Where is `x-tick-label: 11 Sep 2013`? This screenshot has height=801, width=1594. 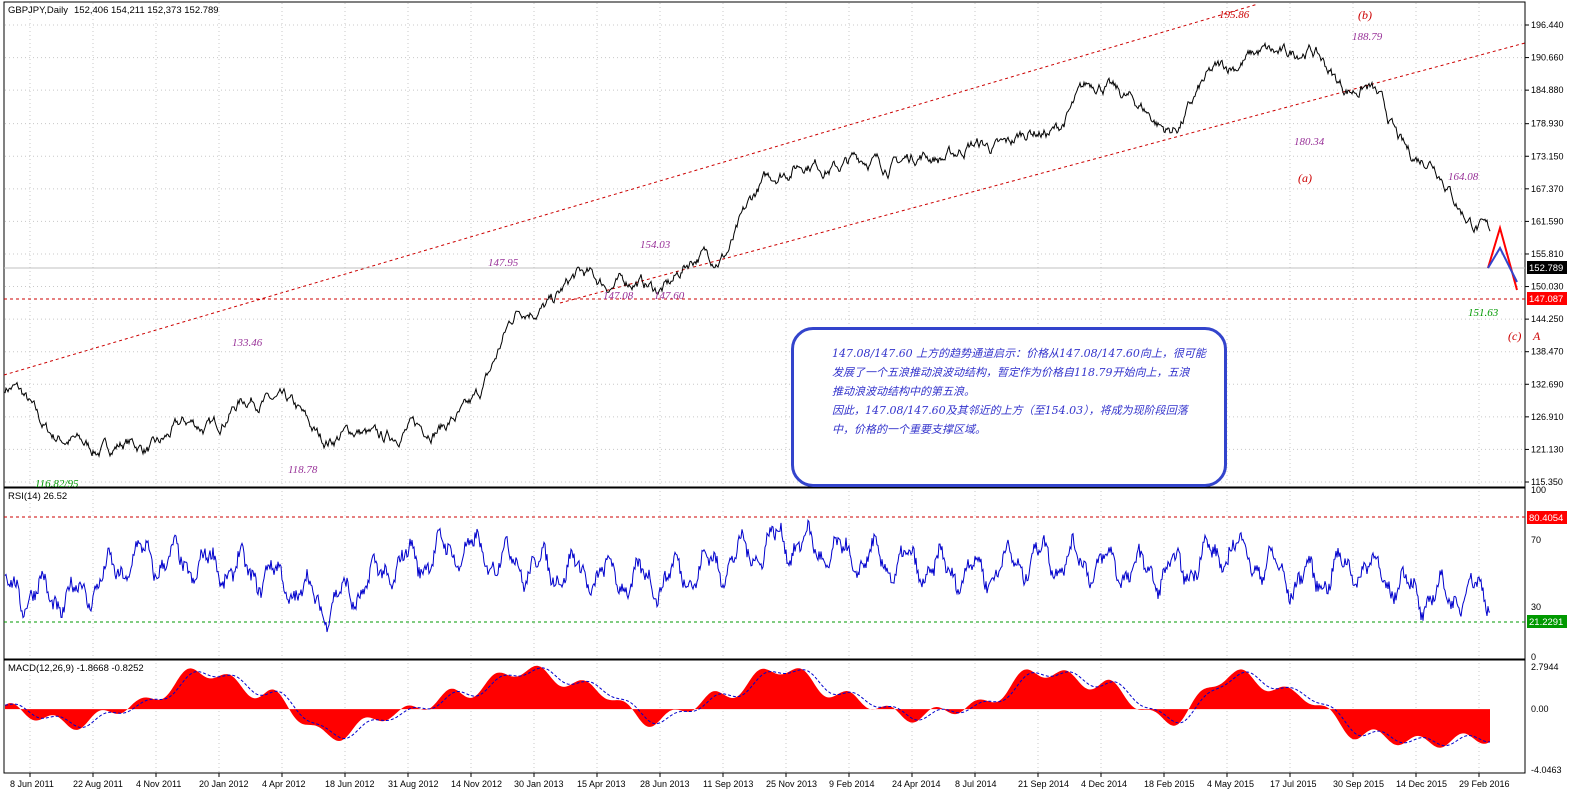 x-tick-label: 11 Sep 2013 is located at coordinates (728, 784).